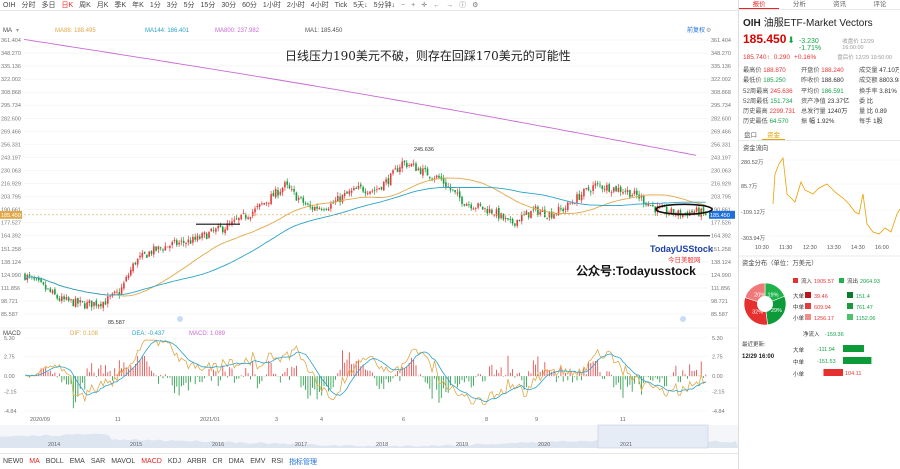  I want to click on period-9: 5分, so click(189, 5).